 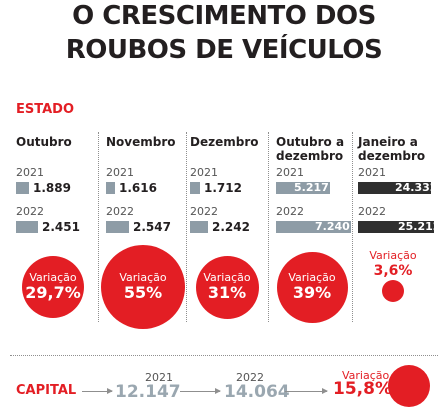 I want to click on variation-value: 55%, so click(x=143, y=292).